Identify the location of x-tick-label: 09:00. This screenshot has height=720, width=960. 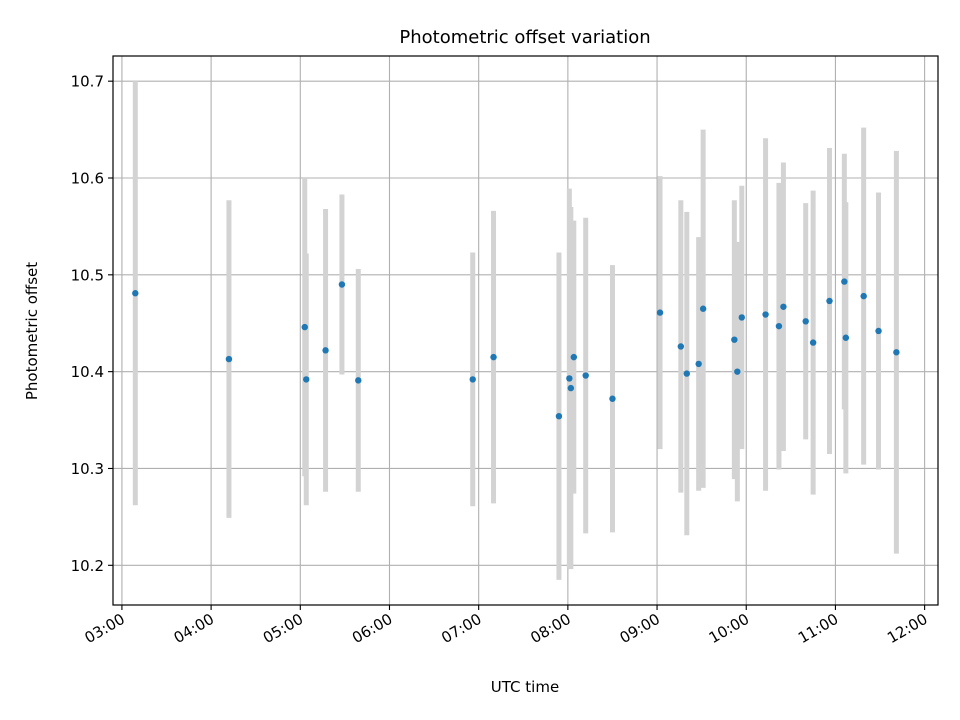
(640, 628).